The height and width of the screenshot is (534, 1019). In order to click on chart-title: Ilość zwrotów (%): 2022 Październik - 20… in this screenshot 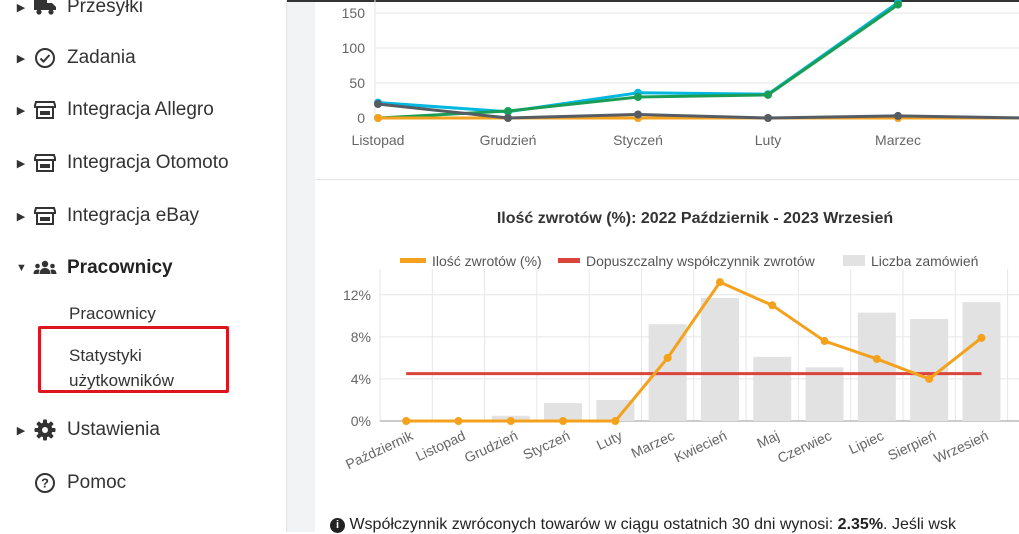, I will do `click(695, 218)`.